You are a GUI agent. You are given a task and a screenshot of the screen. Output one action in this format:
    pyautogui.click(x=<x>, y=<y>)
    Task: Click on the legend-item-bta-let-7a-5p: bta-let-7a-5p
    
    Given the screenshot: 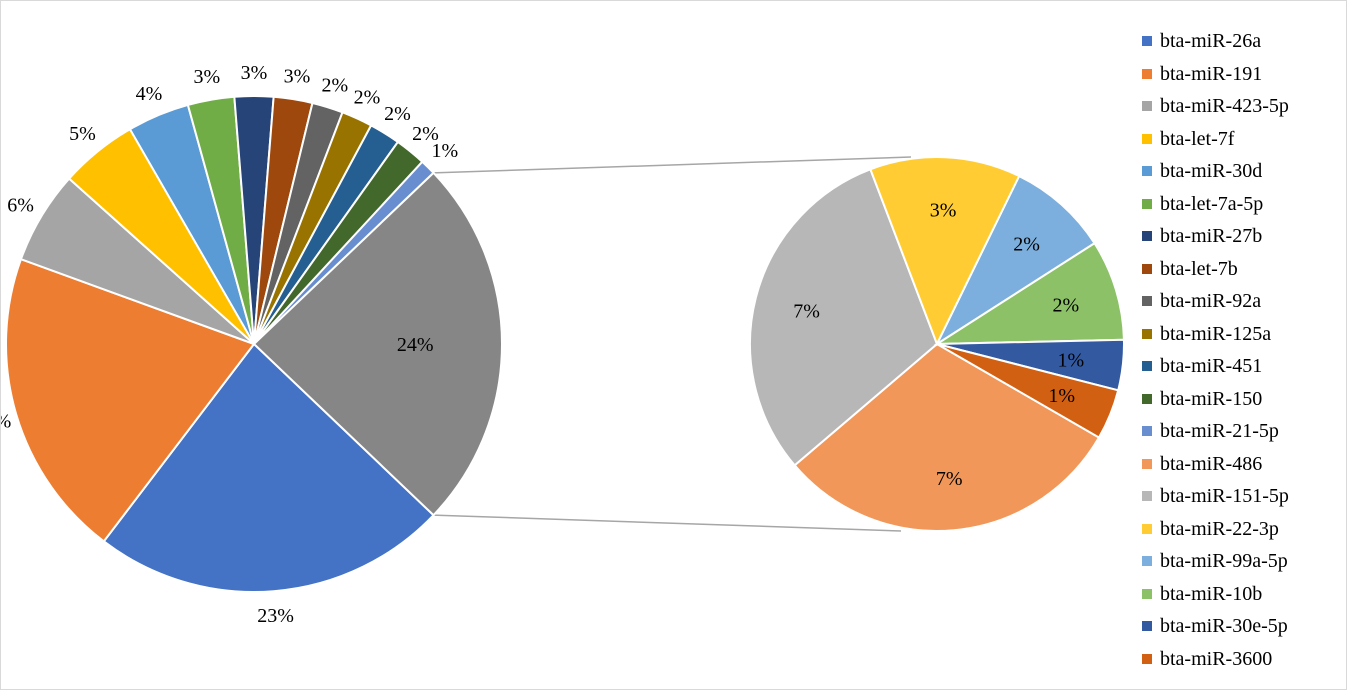 What is the action you would take?
    pyautogui.click(x=1215, y=204)
    